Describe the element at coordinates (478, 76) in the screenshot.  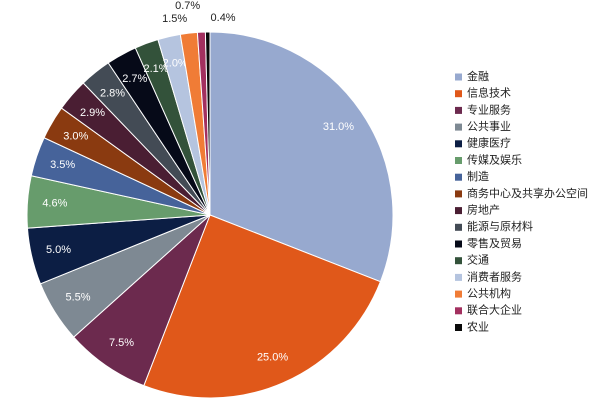
I see `legend-label: 金融` at that location.